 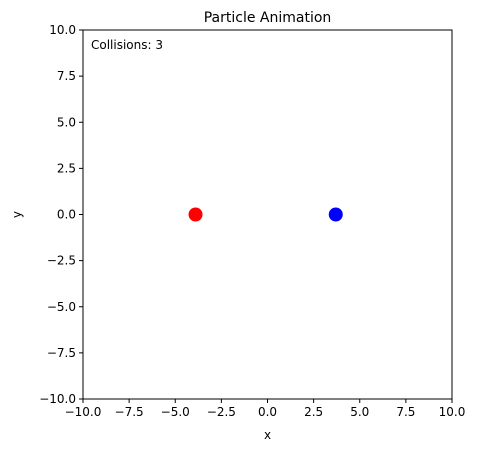 I want to click on y-axis-ticks: −10.0 −7.5 −5.0 −2.5 0.0 2.5 5.0 7.5 10.0, so click(x=61, y=214).